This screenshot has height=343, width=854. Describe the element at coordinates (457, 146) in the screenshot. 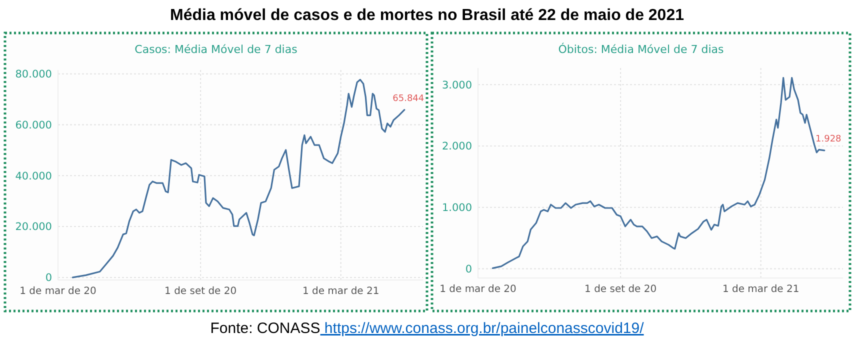

I see `y-tick-label: 2.000` at that location.